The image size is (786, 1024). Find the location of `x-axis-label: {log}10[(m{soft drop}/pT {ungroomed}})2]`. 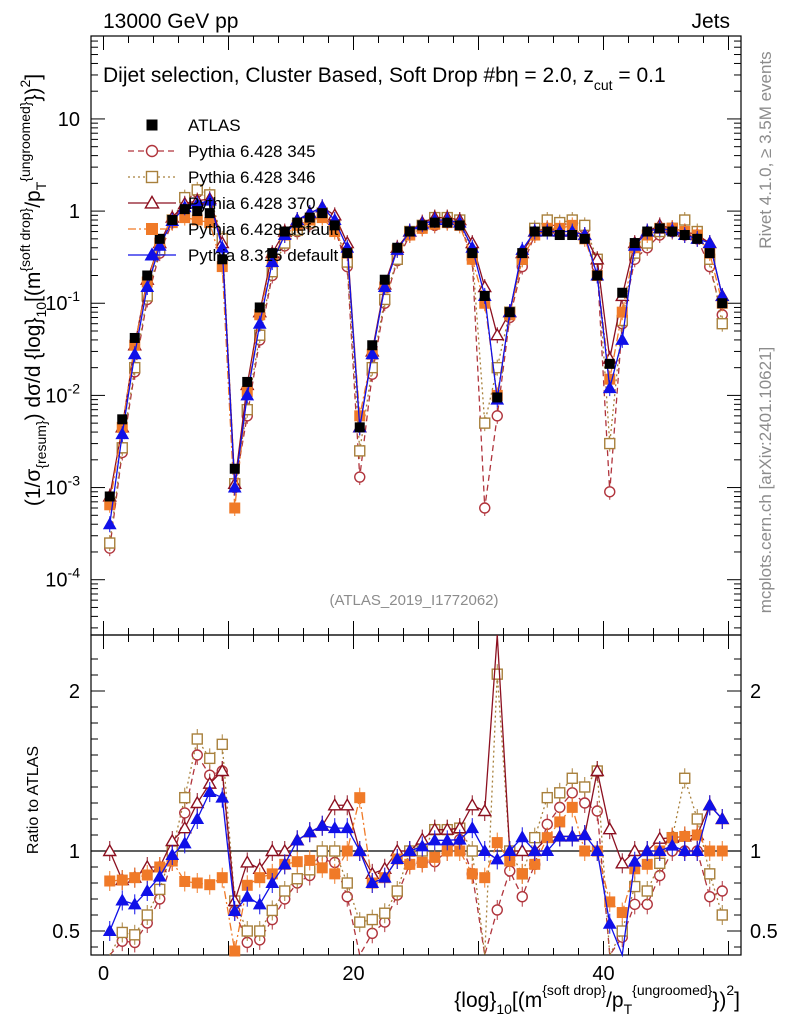

x-axis-label: {log}10[(m{soft drop}/pT {ungroomed}})2] is located at coordinates (597, 999).